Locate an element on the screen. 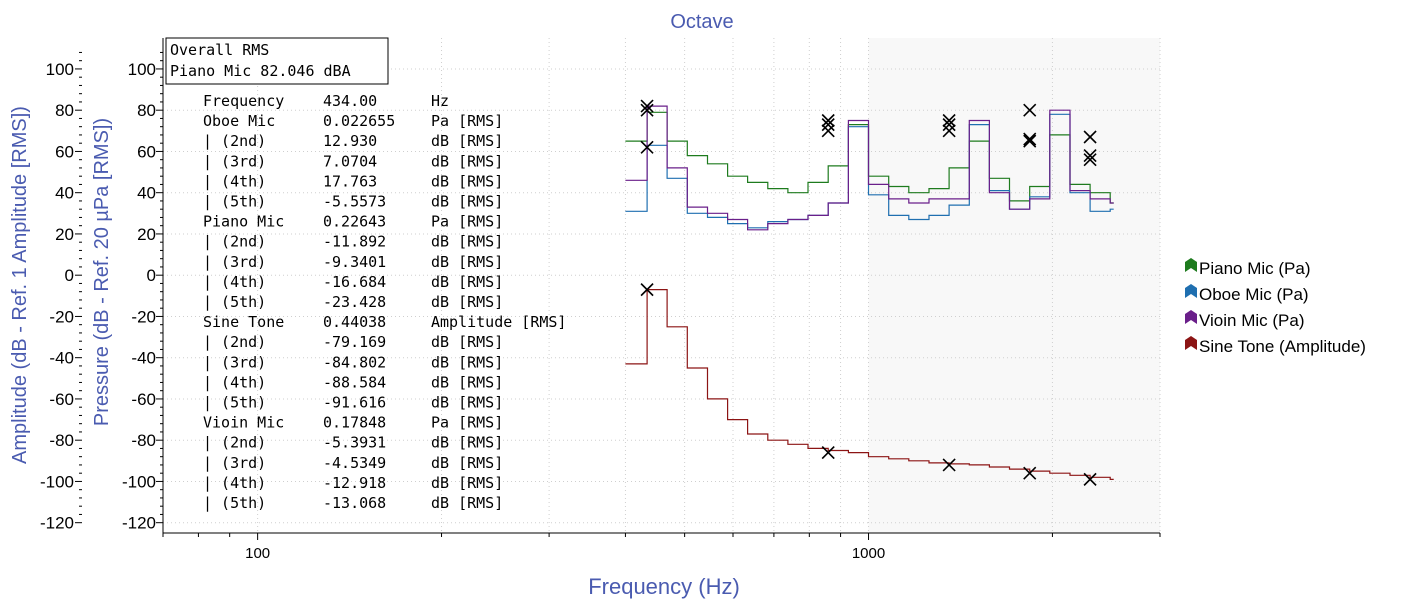 The width and height of the screenshot is (1404, 610). y-tick-label-outer: 100 is located at coordinates (60, 69).